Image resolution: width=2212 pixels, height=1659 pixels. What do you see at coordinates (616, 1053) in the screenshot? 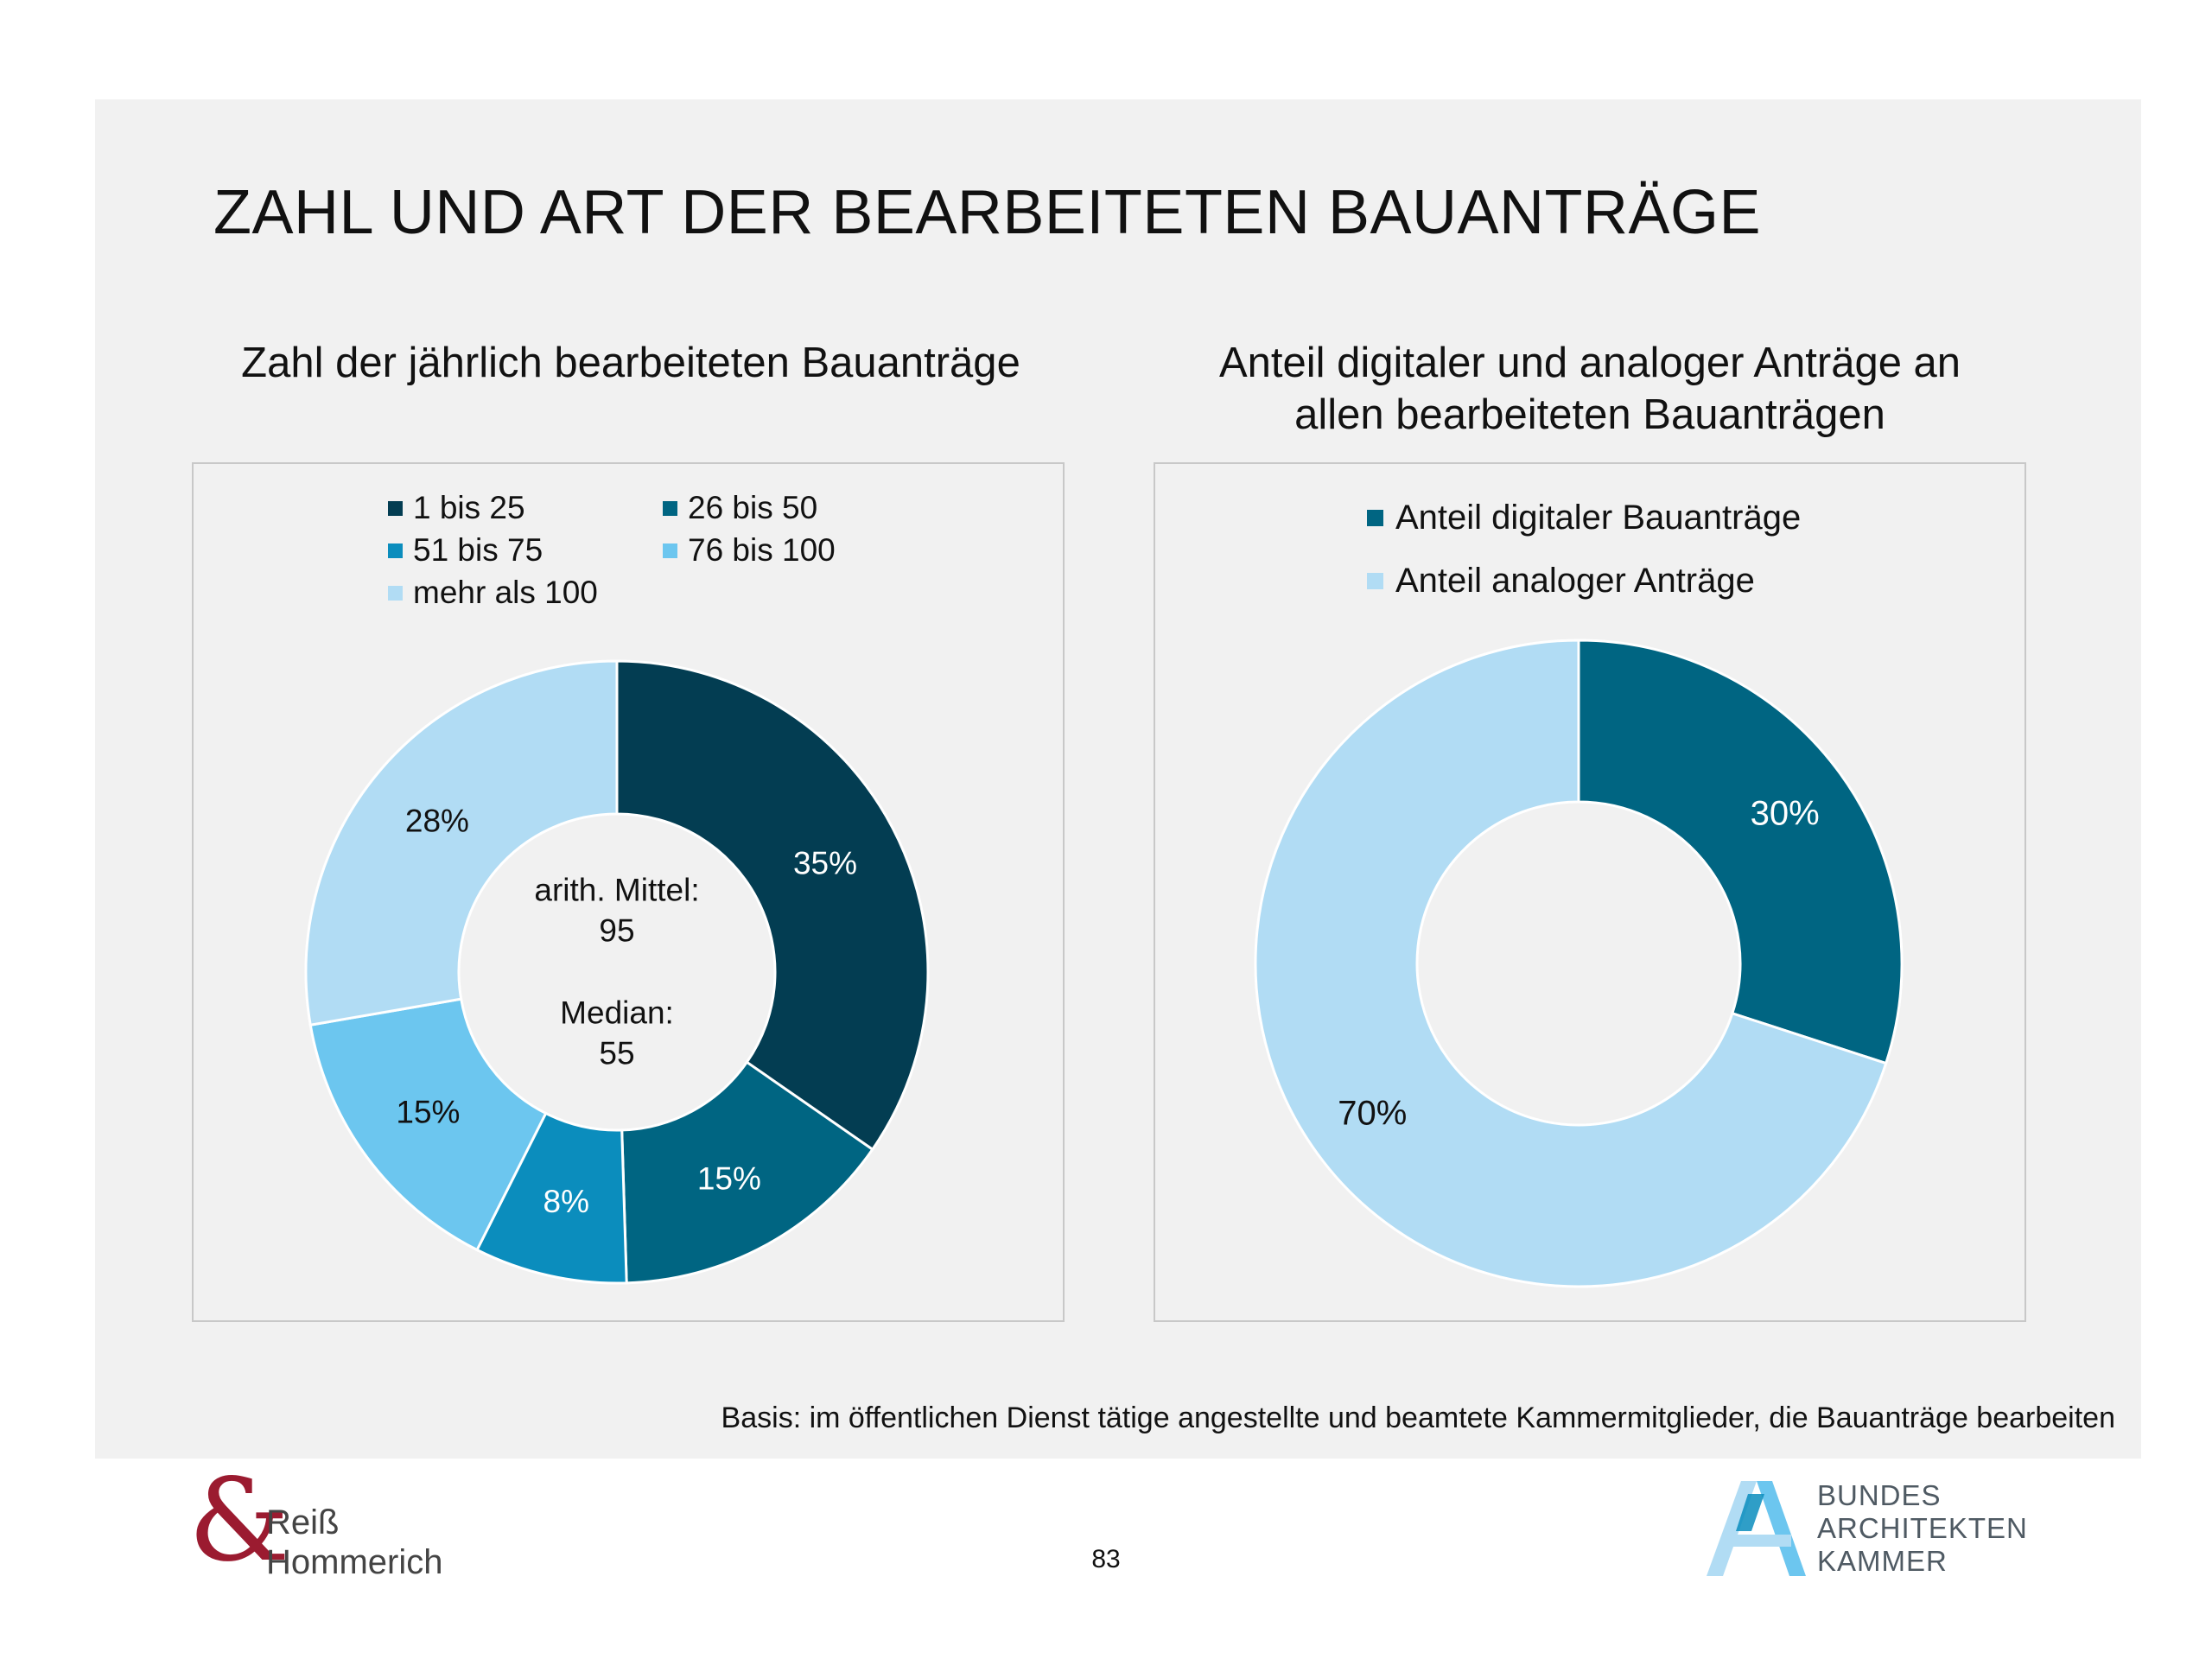
I see `median-value: 55` at bounding box center [616, 1053].